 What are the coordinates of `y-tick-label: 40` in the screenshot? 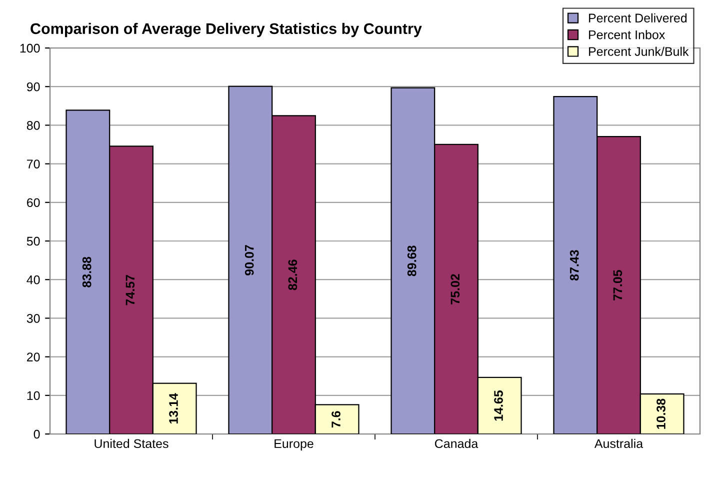 It's located at (33, 279).